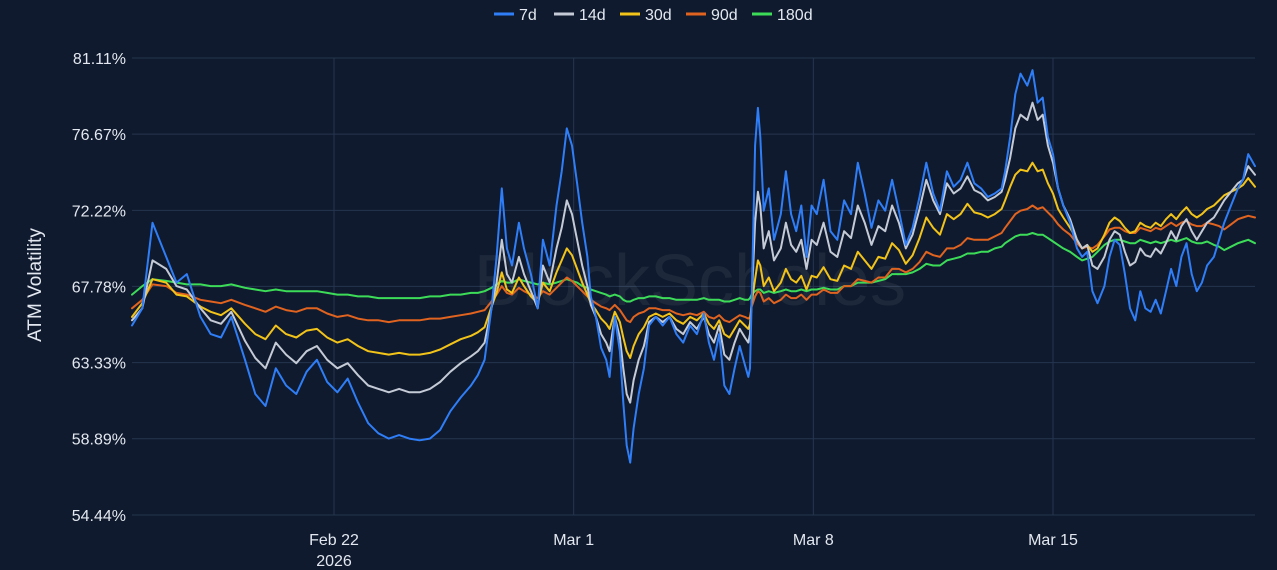  I want to click on x-tick-label: Feb 22, so click(334, 540).